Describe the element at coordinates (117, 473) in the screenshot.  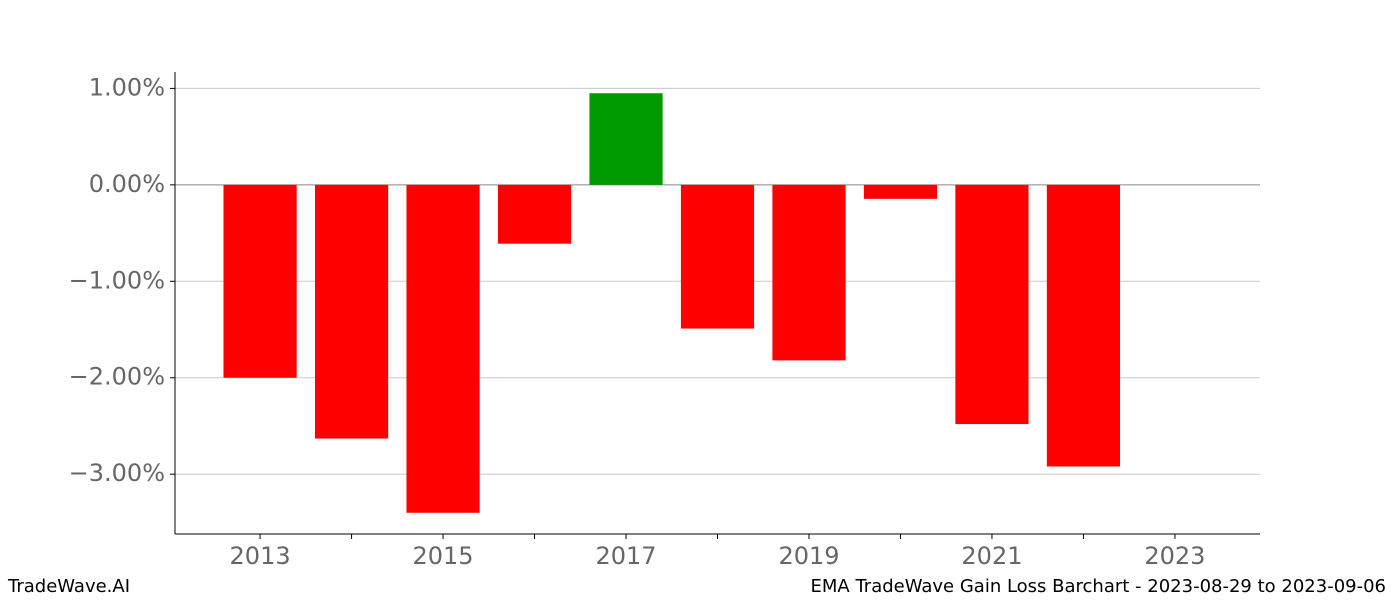
I see `y-tick-label: −3.00%` at that location.